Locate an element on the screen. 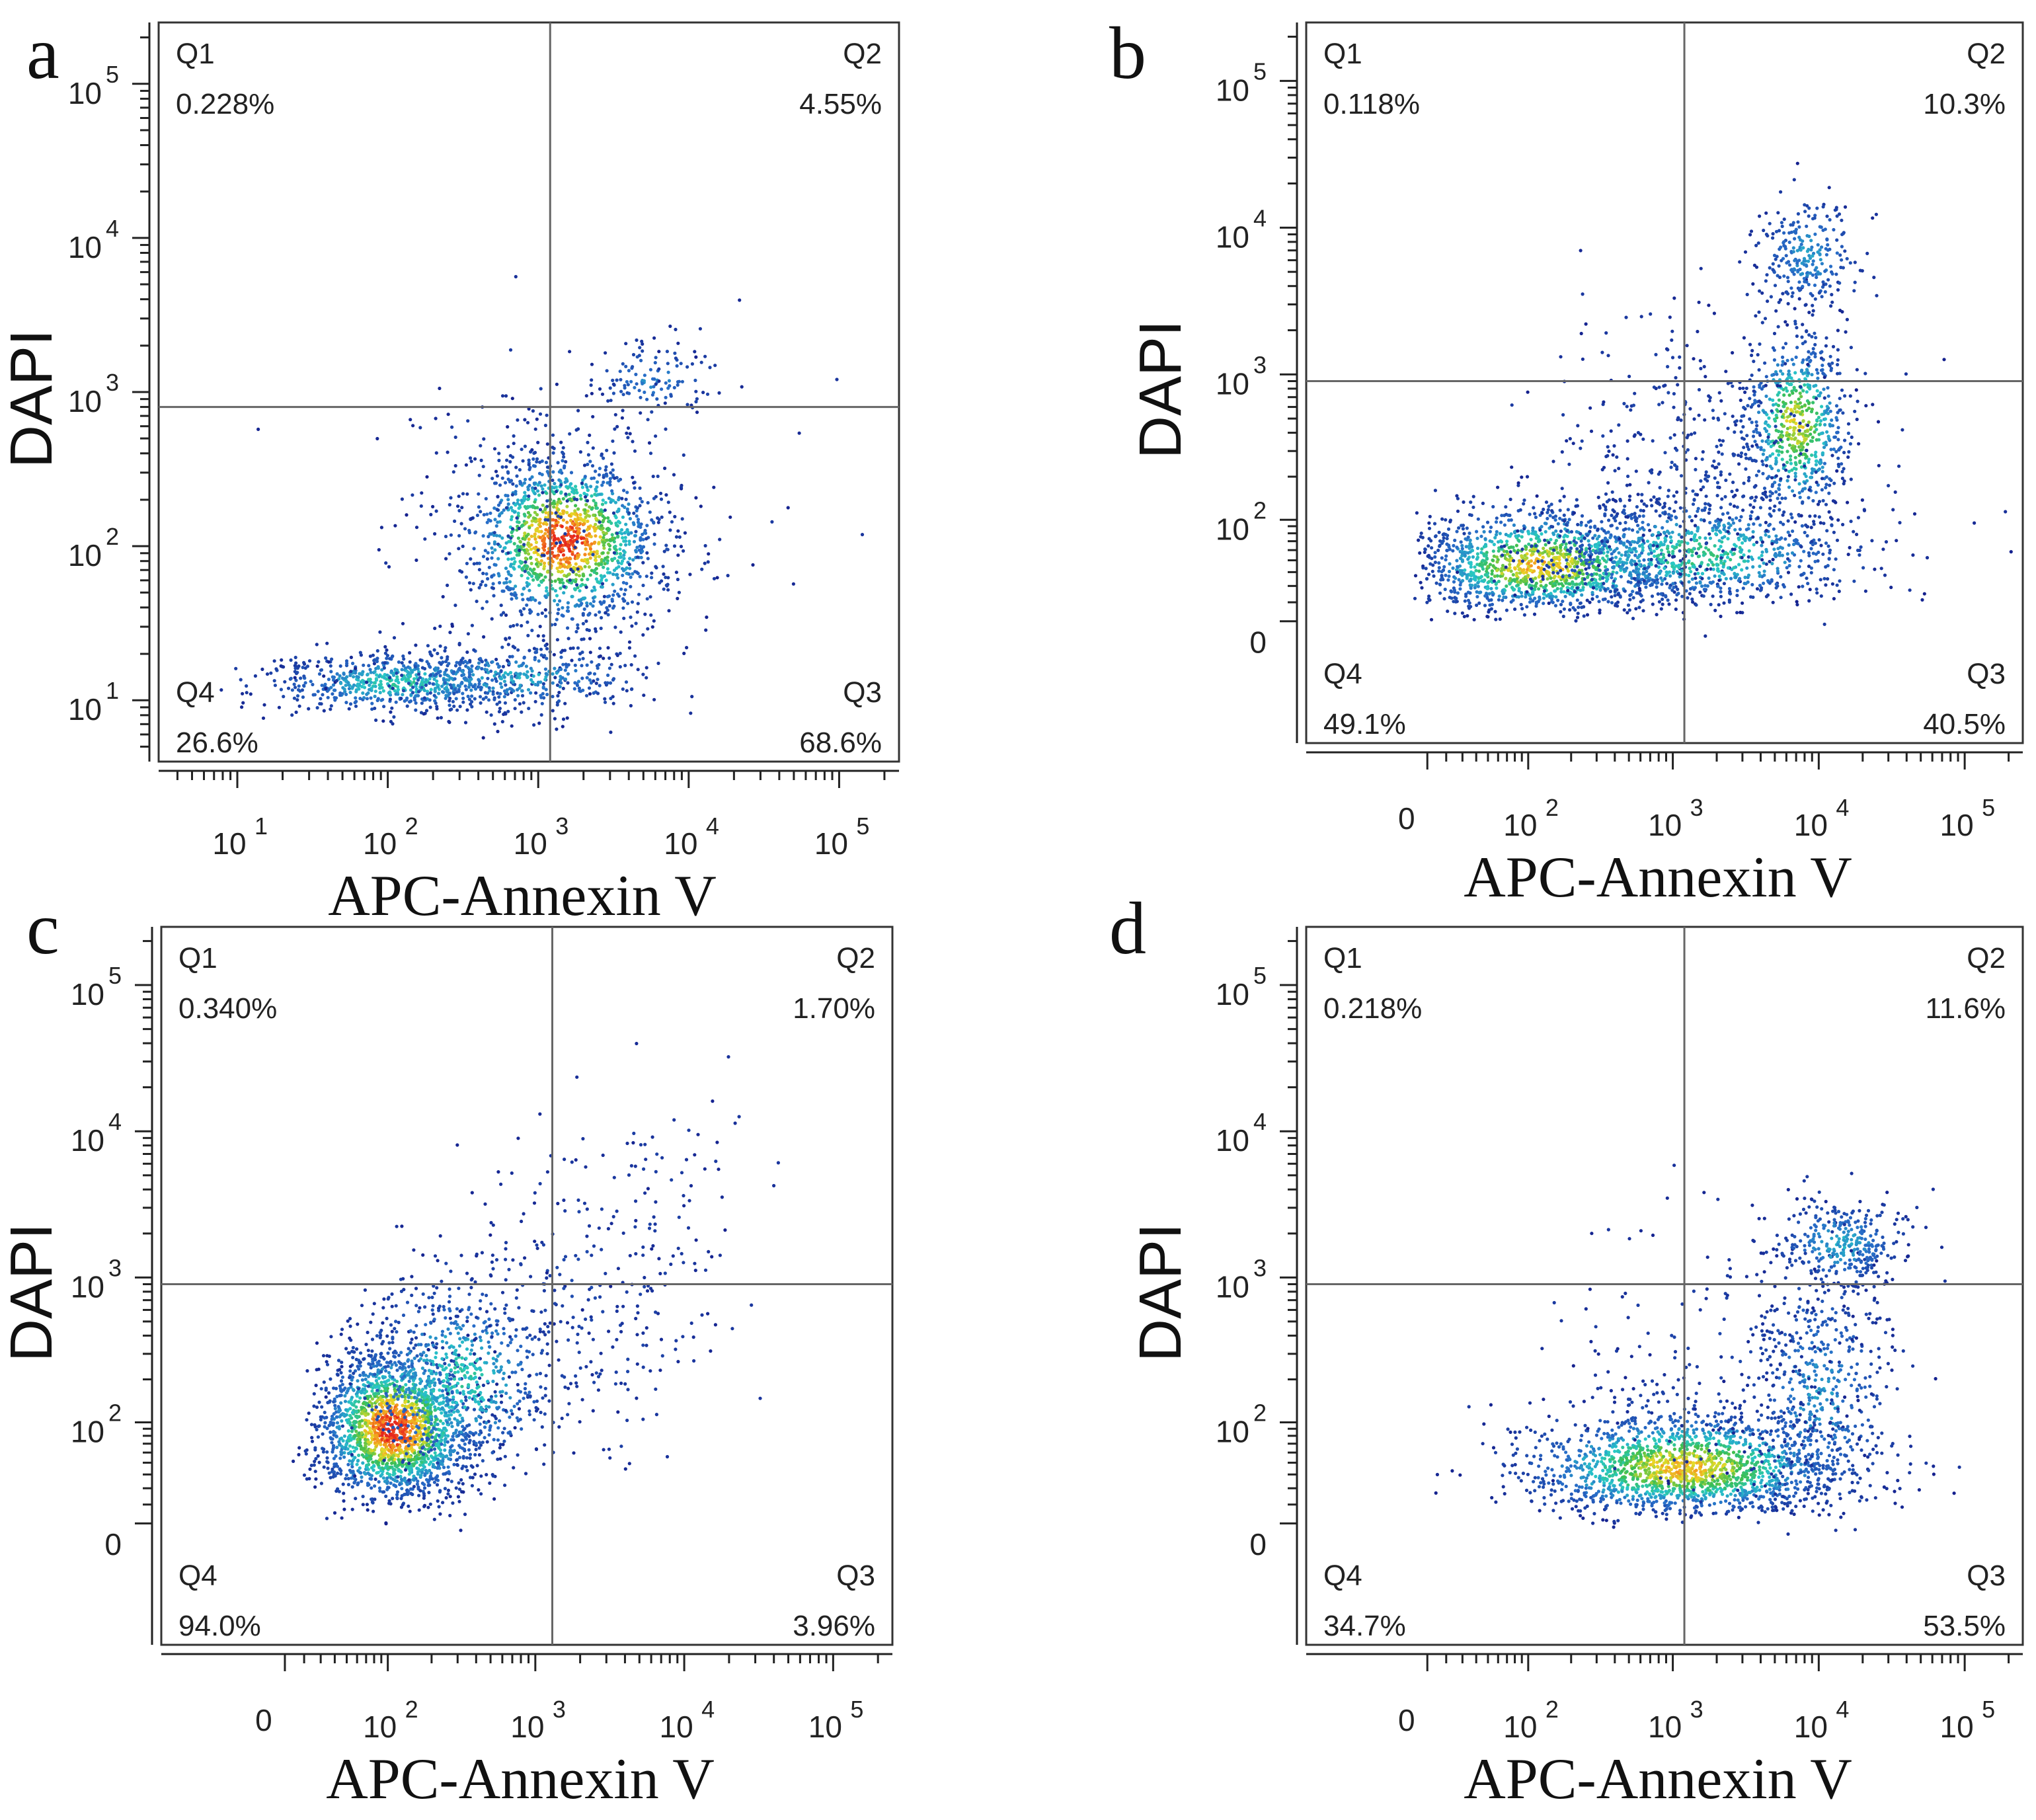 The height and width of the screenshot is (1820, 2036). quadrant-percent-q3: 68.6% is located at coordinates (840, 743).